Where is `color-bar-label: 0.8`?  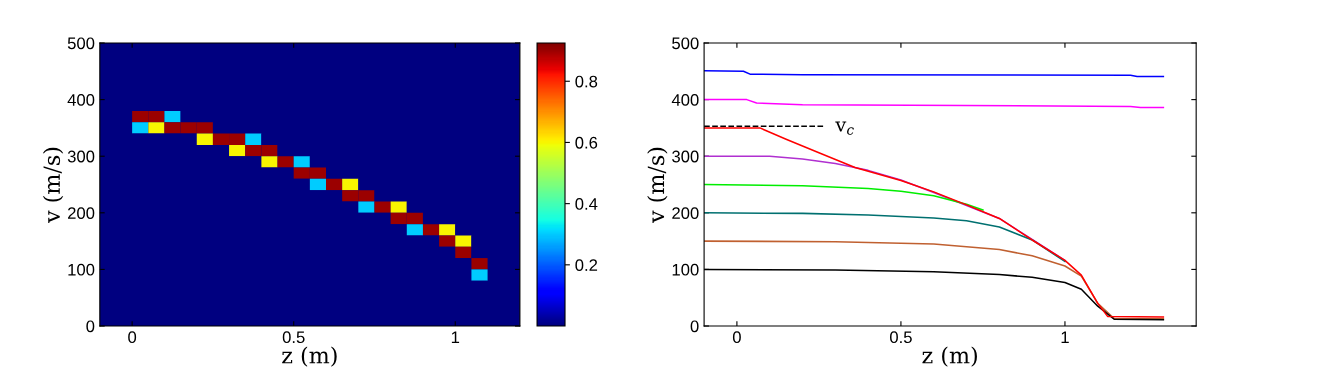
color-bar-label: 0.8 is located at coordinates (586, 81).